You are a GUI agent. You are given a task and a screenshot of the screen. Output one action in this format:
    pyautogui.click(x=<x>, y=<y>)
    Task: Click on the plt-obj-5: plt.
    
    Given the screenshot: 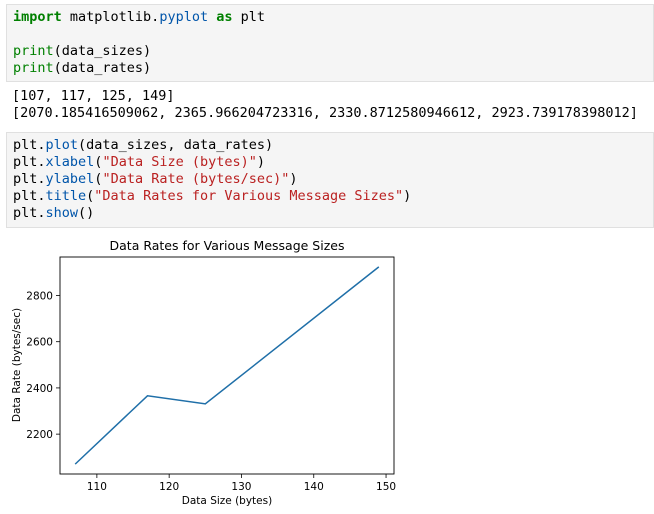 What is the action you would take?
    pyautogui.click(x=29, y=213)
    